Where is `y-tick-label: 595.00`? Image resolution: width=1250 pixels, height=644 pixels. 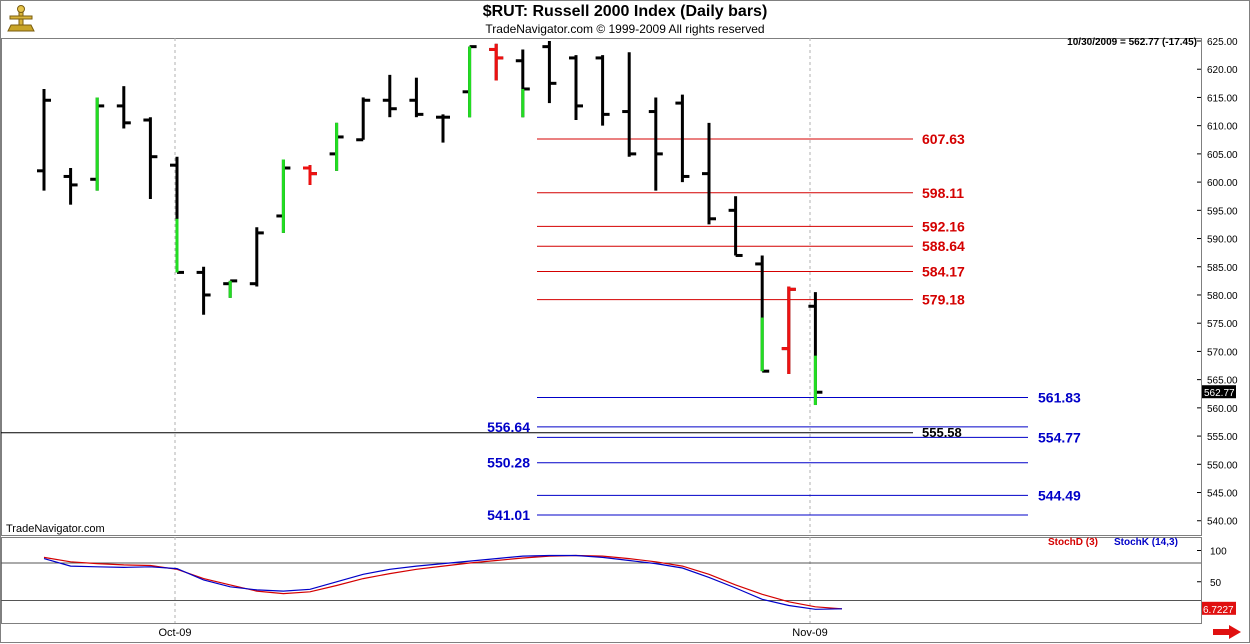
y-tick-label: 595.00 is located at coordinates (1222, 211).